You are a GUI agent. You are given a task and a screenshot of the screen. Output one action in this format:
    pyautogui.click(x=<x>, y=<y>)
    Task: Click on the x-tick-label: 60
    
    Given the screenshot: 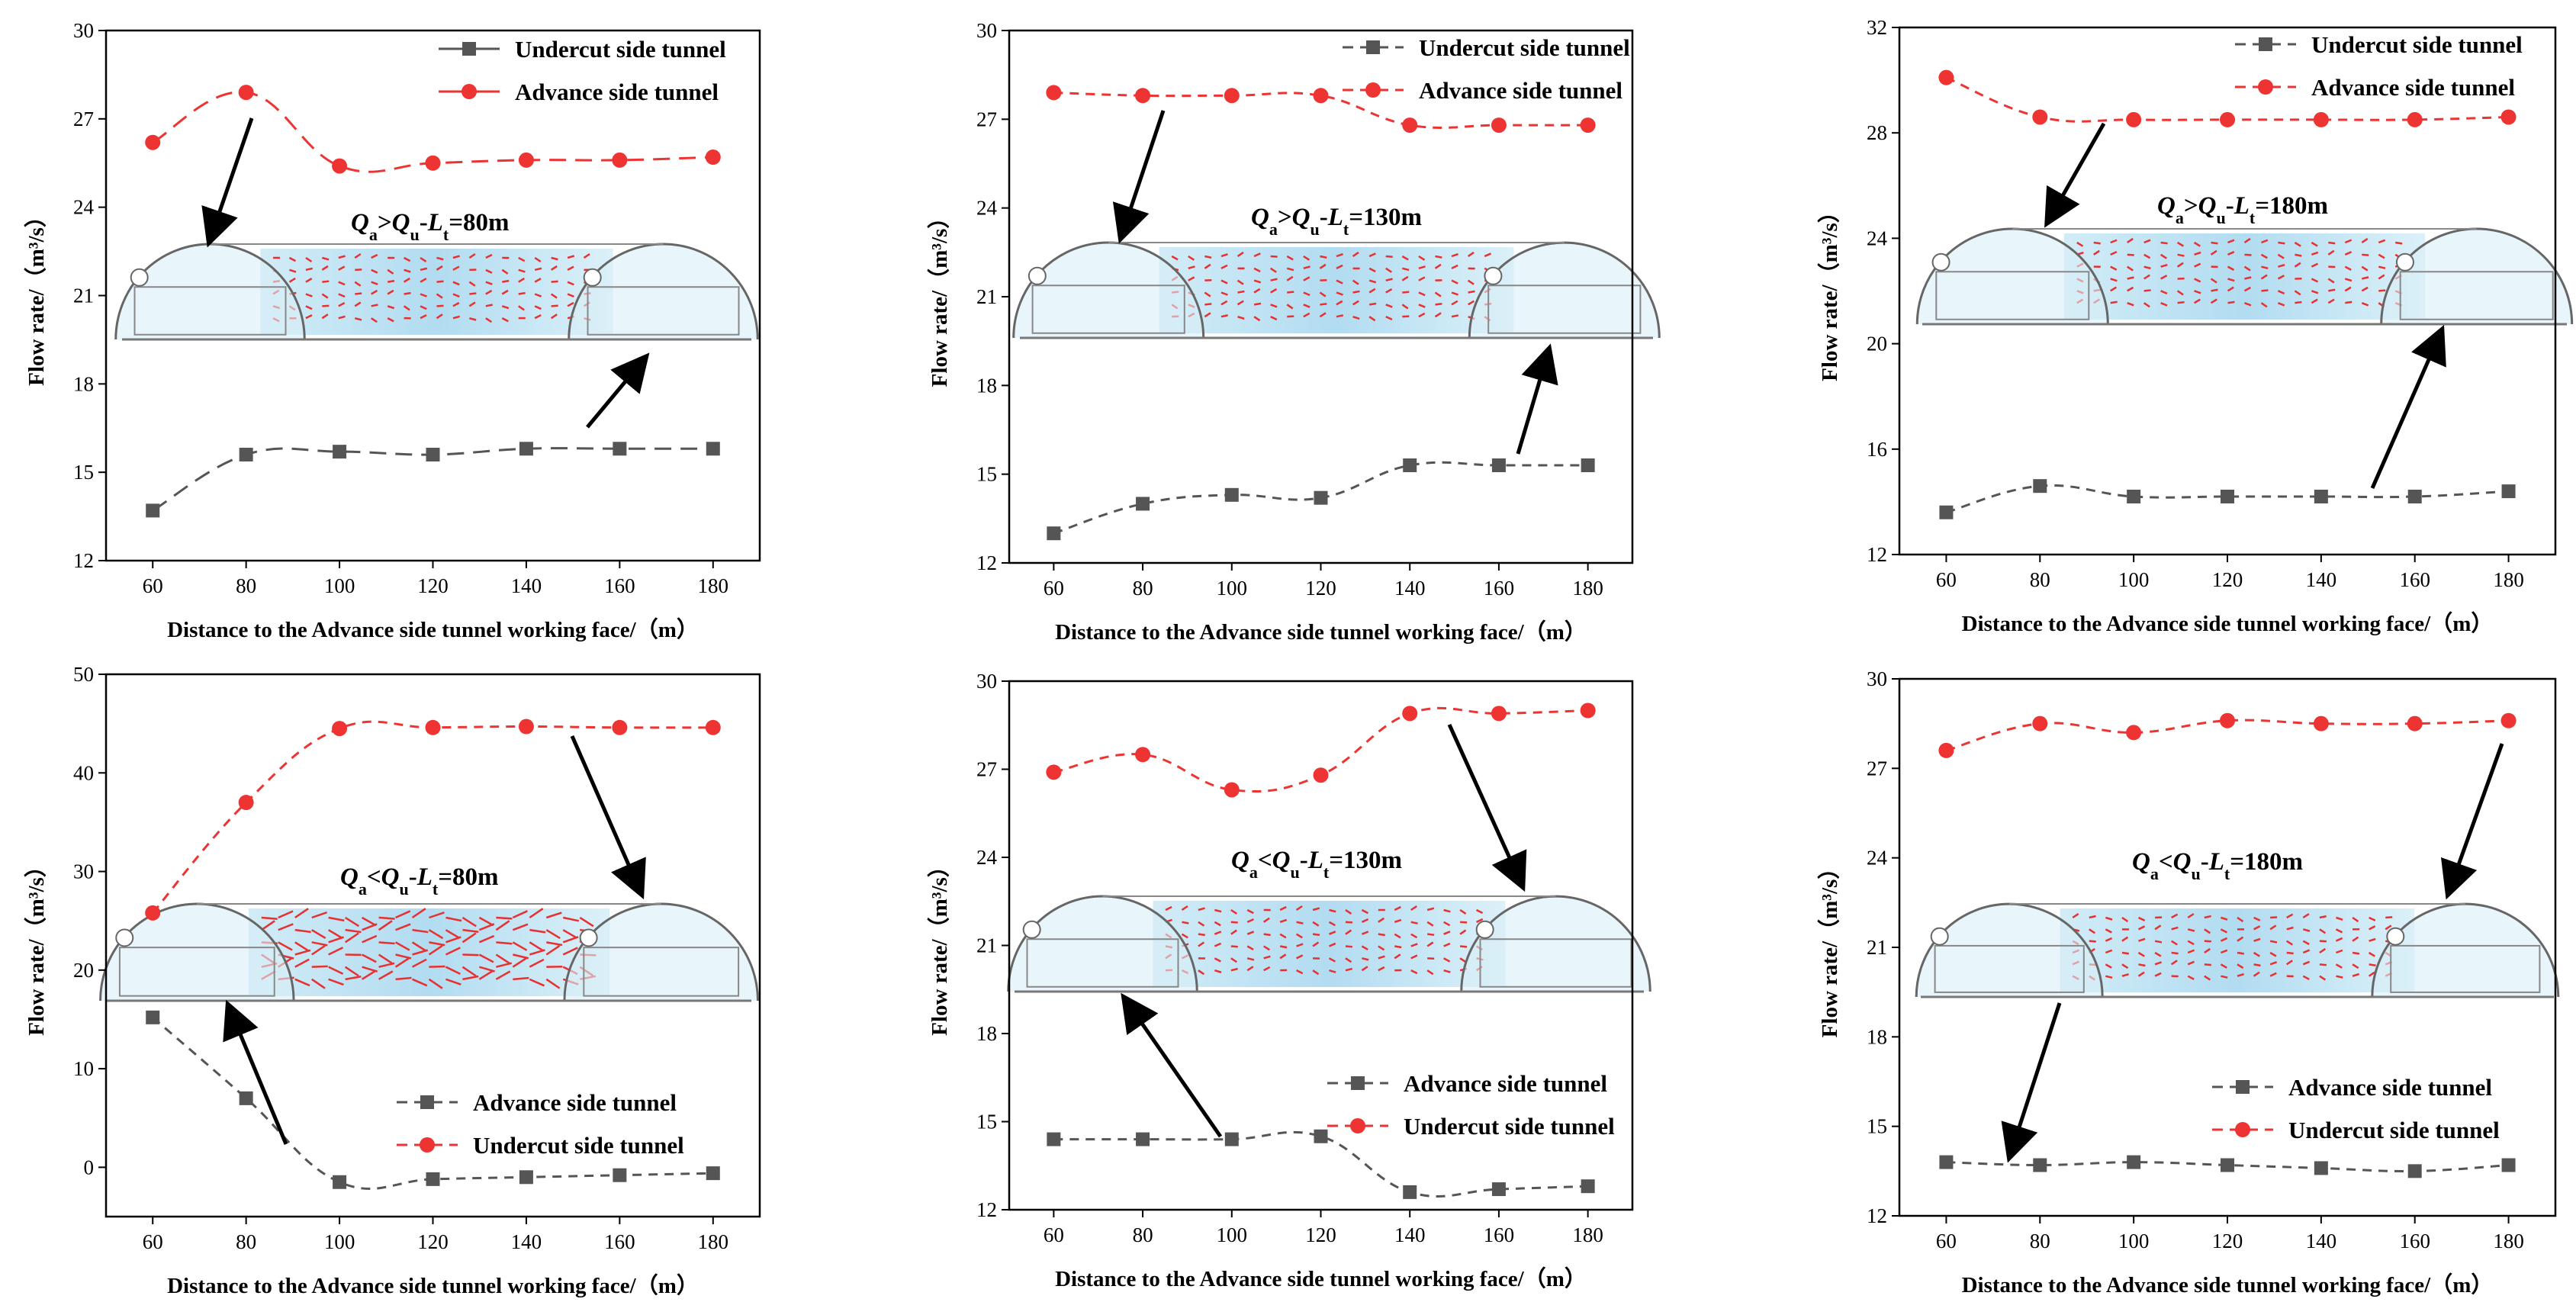 What is the action you would take?
    pyautogui.click(x=153, y=1241)
    